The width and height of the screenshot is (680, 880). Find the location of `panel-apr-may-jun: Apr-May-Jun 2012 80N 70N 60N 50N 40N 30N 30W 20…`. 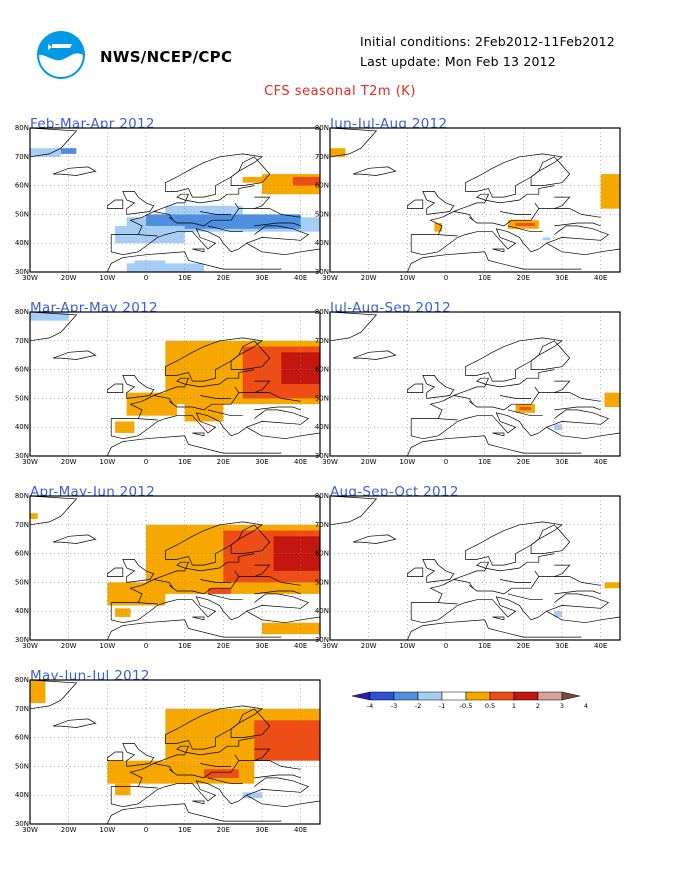

panel-apr-may-jun: Apr-May-Jun 2012 80N 70N 60N 50N 40N 30N 30W 20… is located at coordinates (168, 579).